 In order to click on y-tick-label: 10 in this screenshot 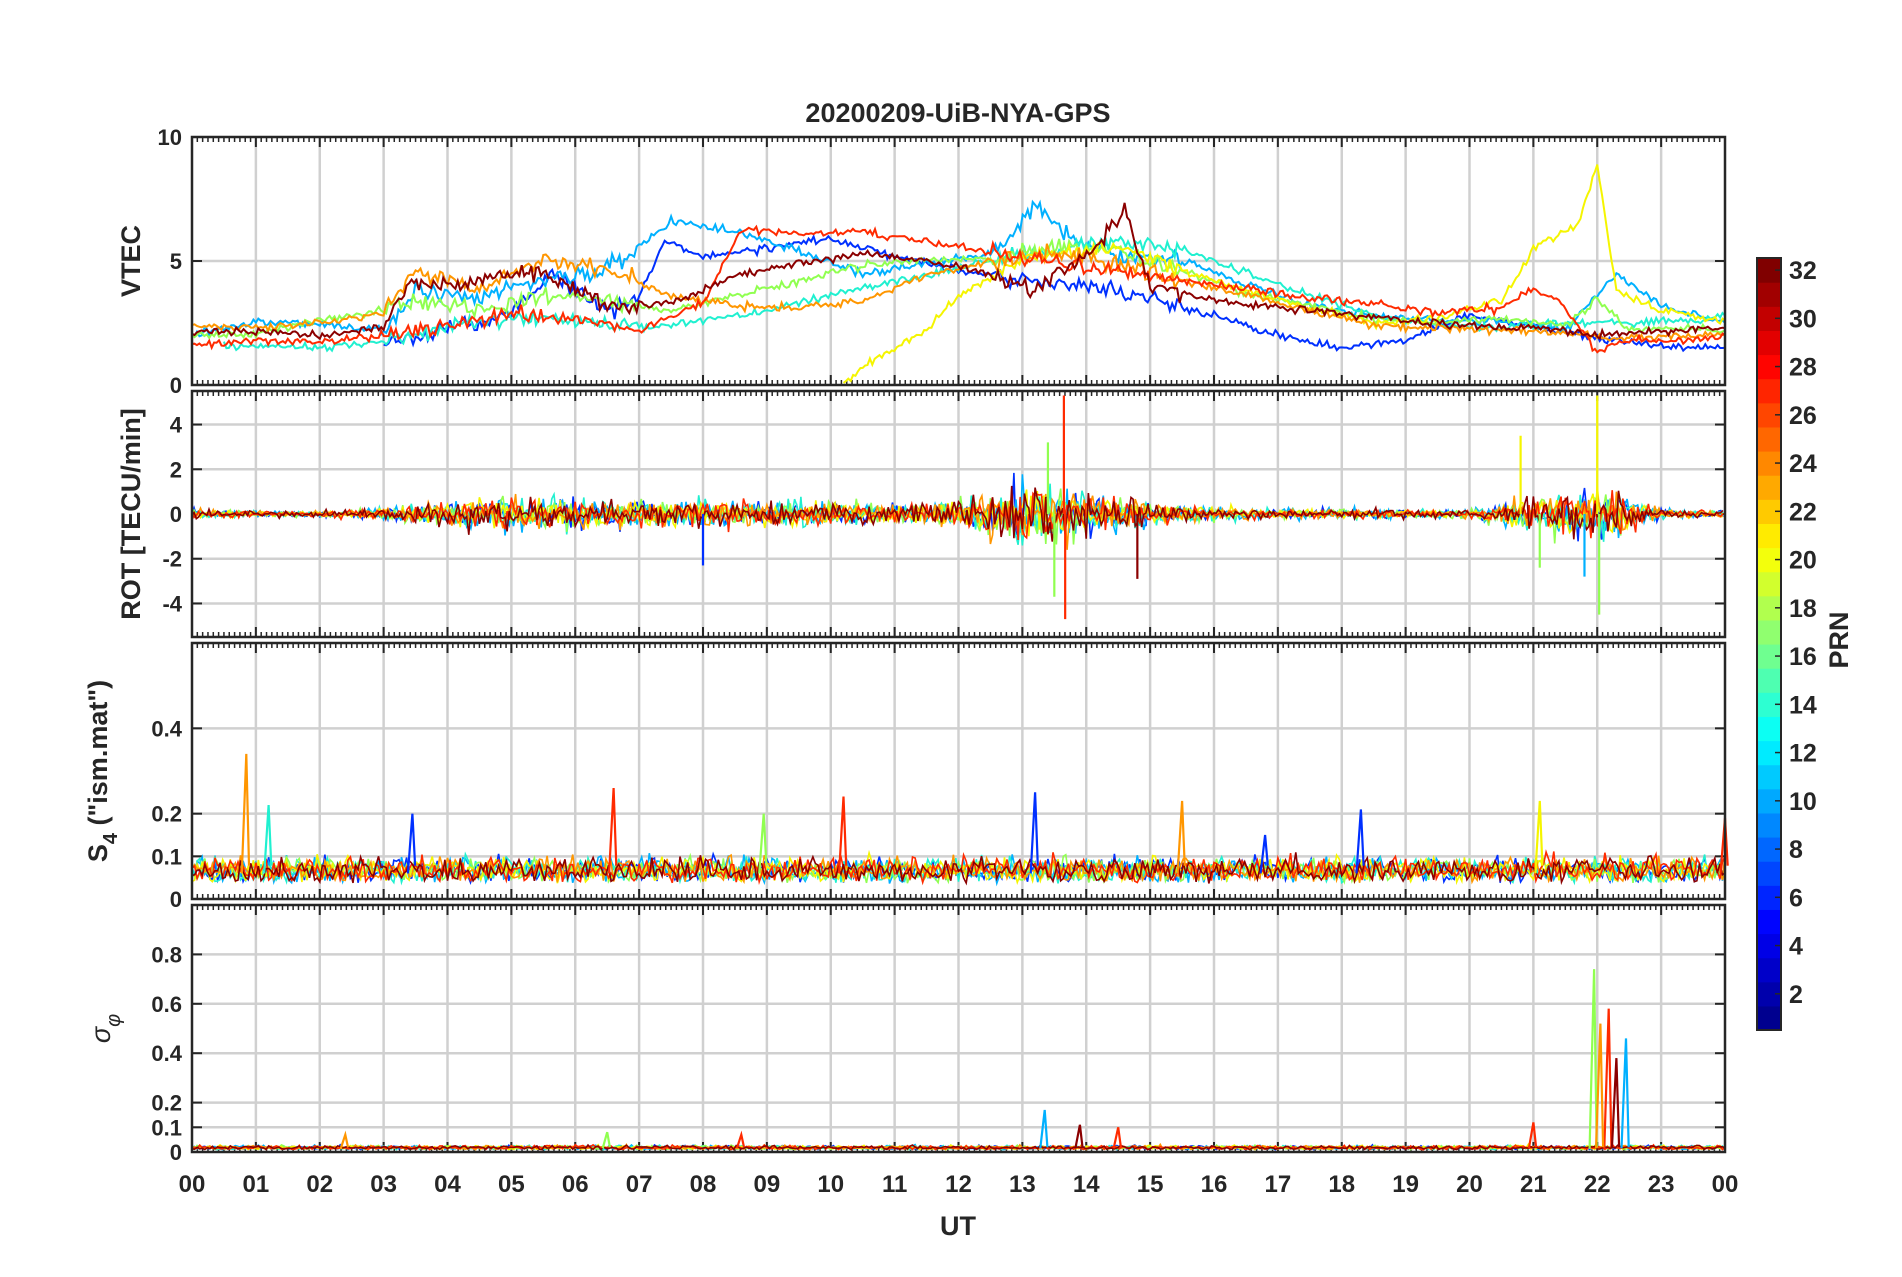, I will do `click(170, 137)`.